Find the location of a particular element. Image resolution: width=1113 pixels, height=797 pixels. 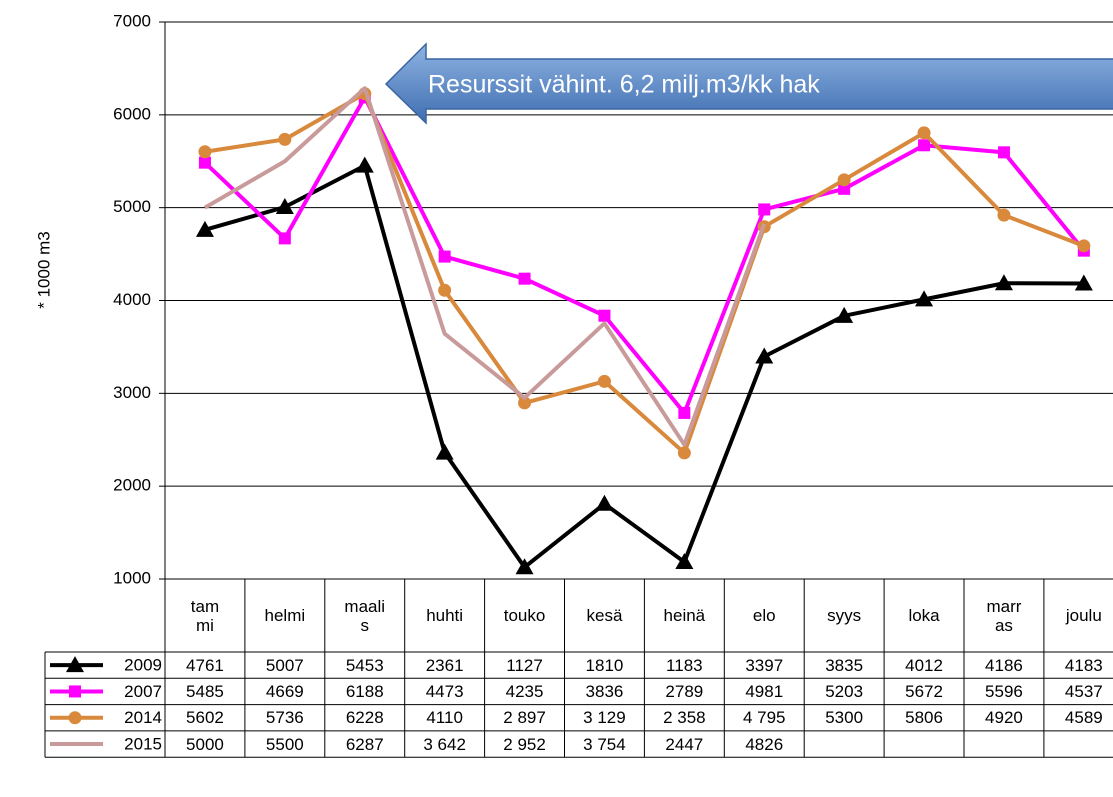

y-tick-label: 2000 is located at coordinates (132, 485).